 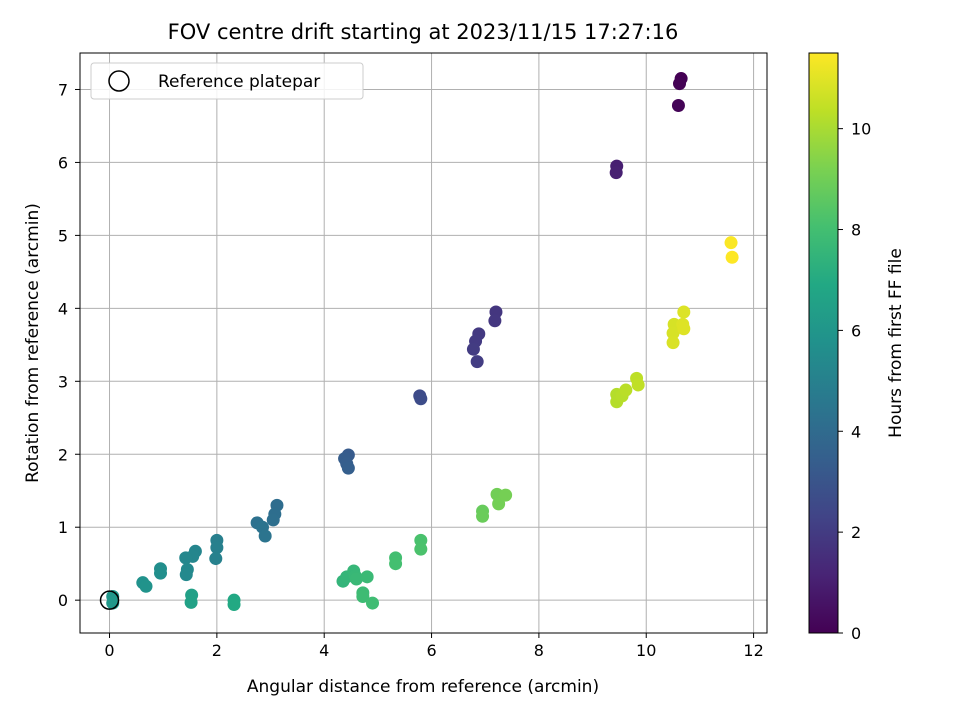 What do you see at coordinates (63, 162) in the screenshot?
I see `y-tick-label: 6` at bounding box center [63, 162].